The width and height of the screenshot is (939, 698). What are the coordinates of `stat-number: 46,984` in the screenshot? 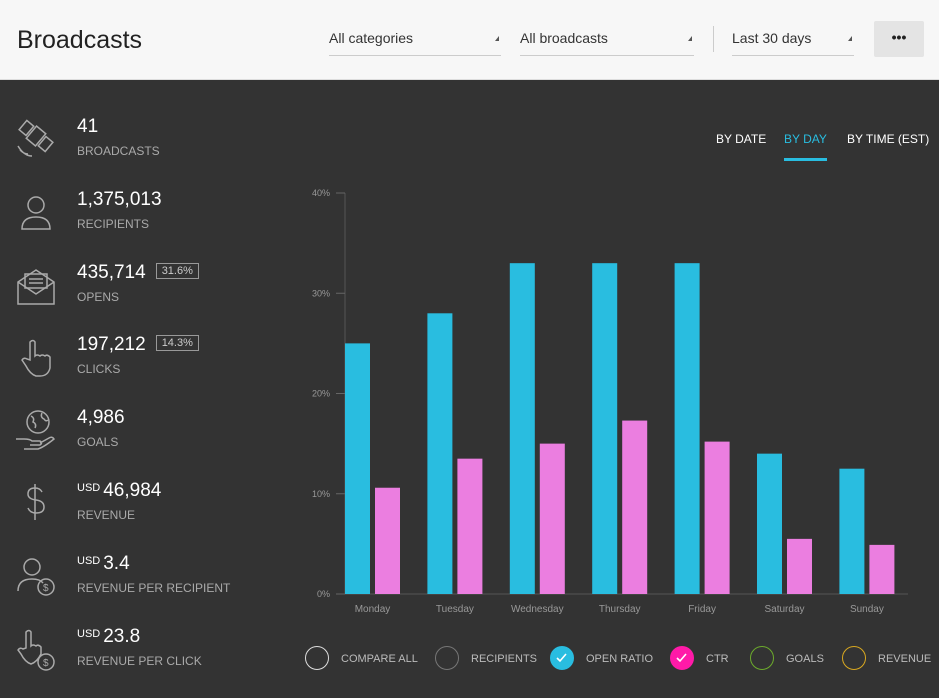 It's located at (132, 490).